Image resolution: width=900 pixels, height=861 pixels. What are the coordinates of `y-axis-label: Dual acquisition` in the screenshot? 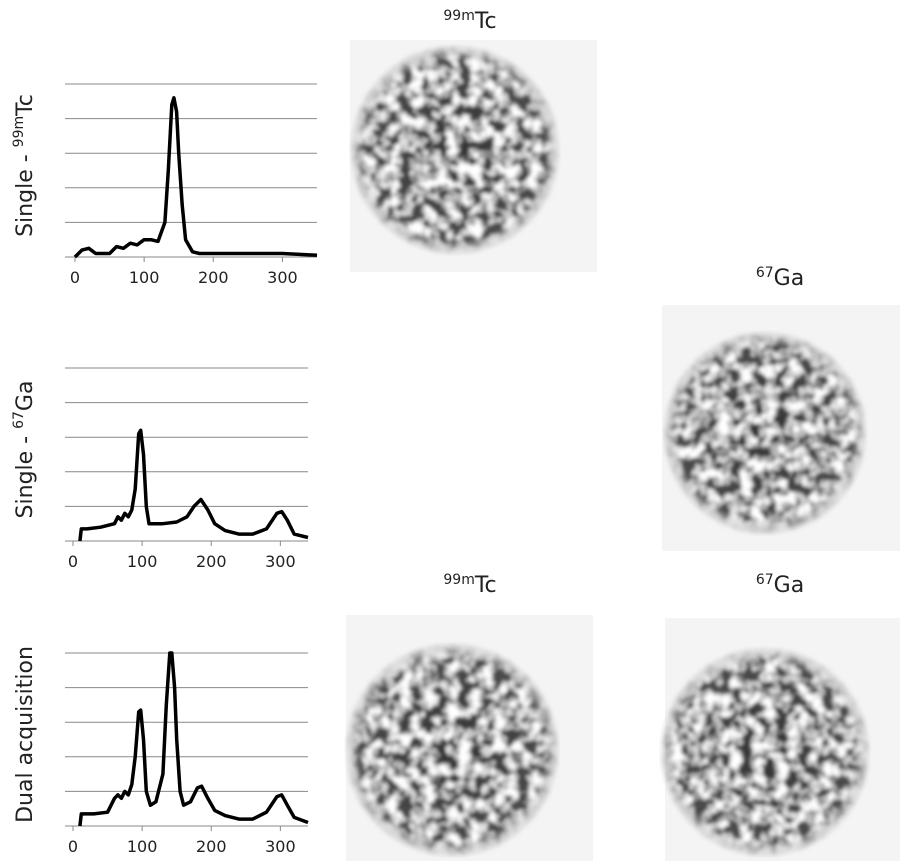 It's located at (25, 734).